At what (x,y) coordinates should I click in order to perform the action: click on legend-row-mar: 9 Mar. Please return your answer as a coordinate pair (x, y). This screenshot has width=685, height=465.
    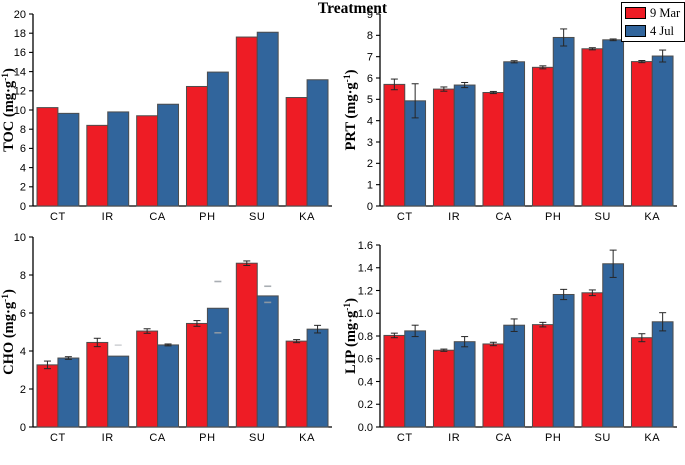
    Looking at the image, I should click on (652, 13).